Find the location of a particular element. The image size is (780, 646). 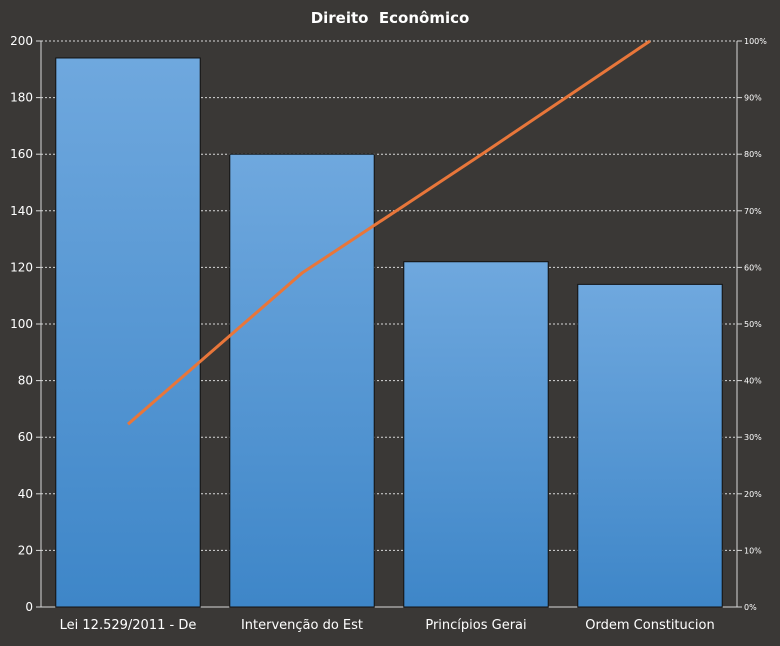

y-tick-label: 120 is located at coordinates (21, 267).